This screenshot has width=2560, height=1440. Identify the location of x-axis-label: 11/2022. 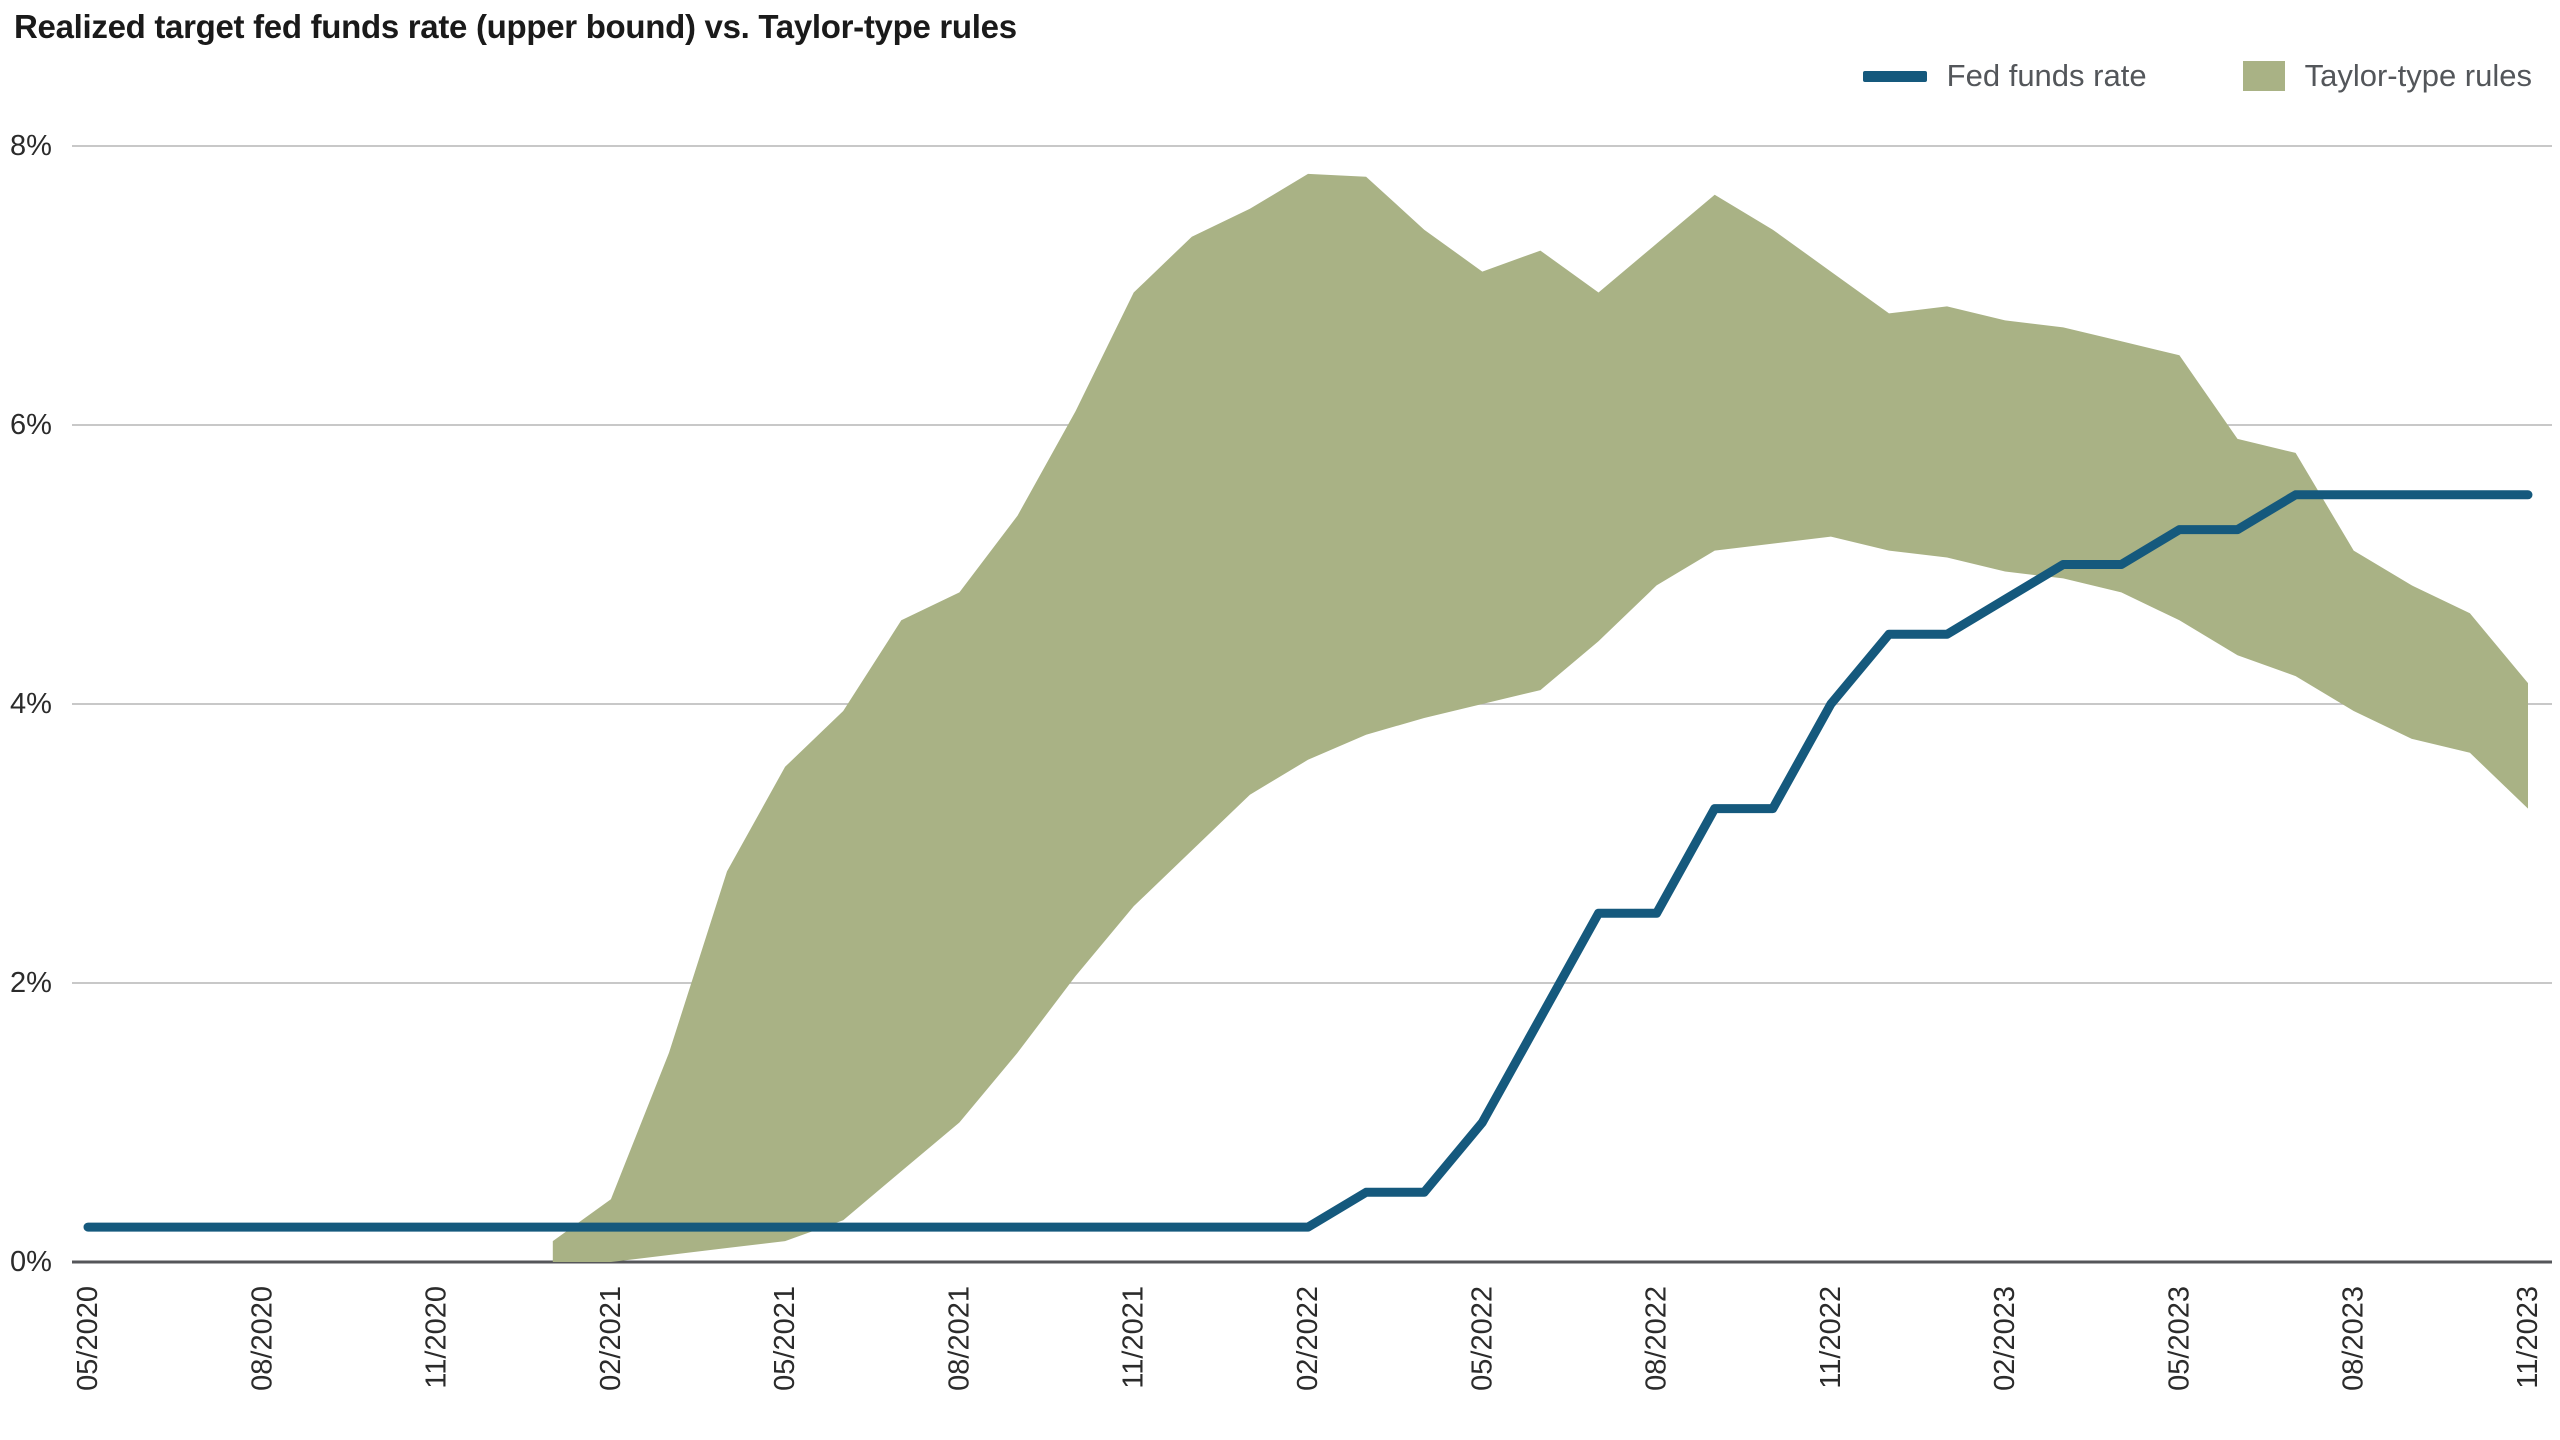
(1831, 1337).